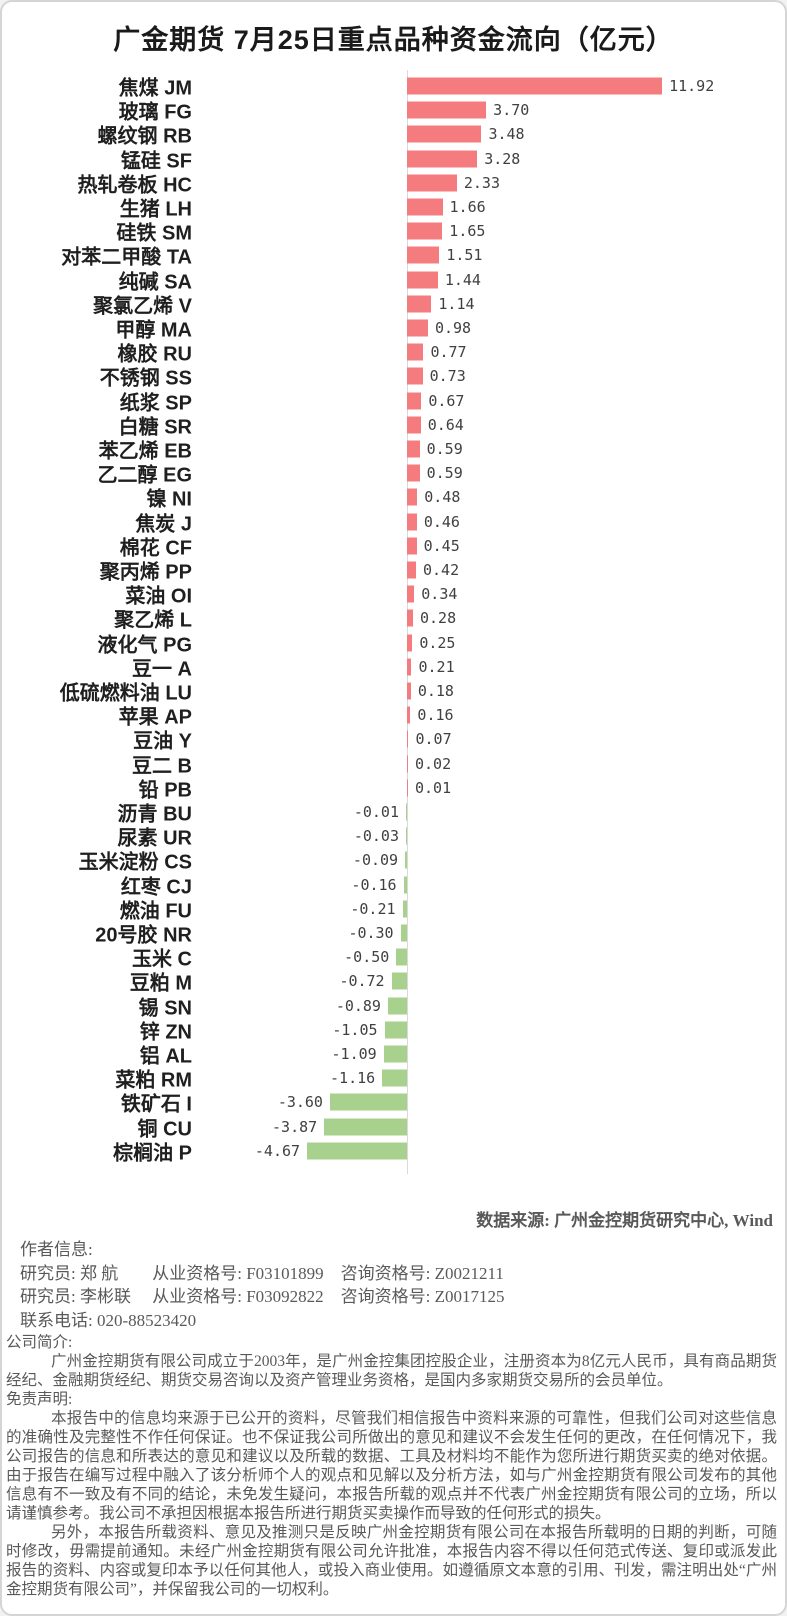 The height and width of the screenshot is (1616, 787). Describe the element at coordinates (393, 1152) in the screenshot. I see `chart-row: 棕榈油 P -4.67` at that location.